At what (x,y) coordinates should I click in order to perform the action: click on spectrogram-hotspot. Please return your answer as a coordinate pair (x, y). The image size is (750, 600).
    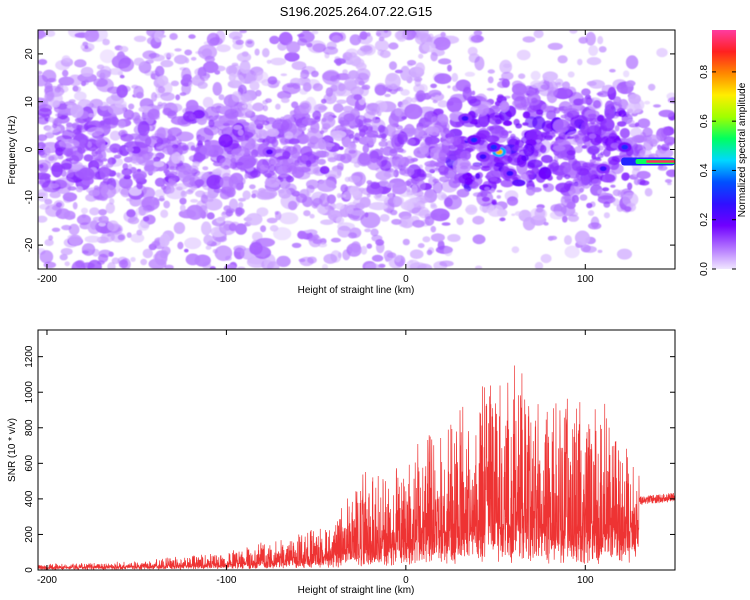
    Looking at the image, I should click on (603, 169).